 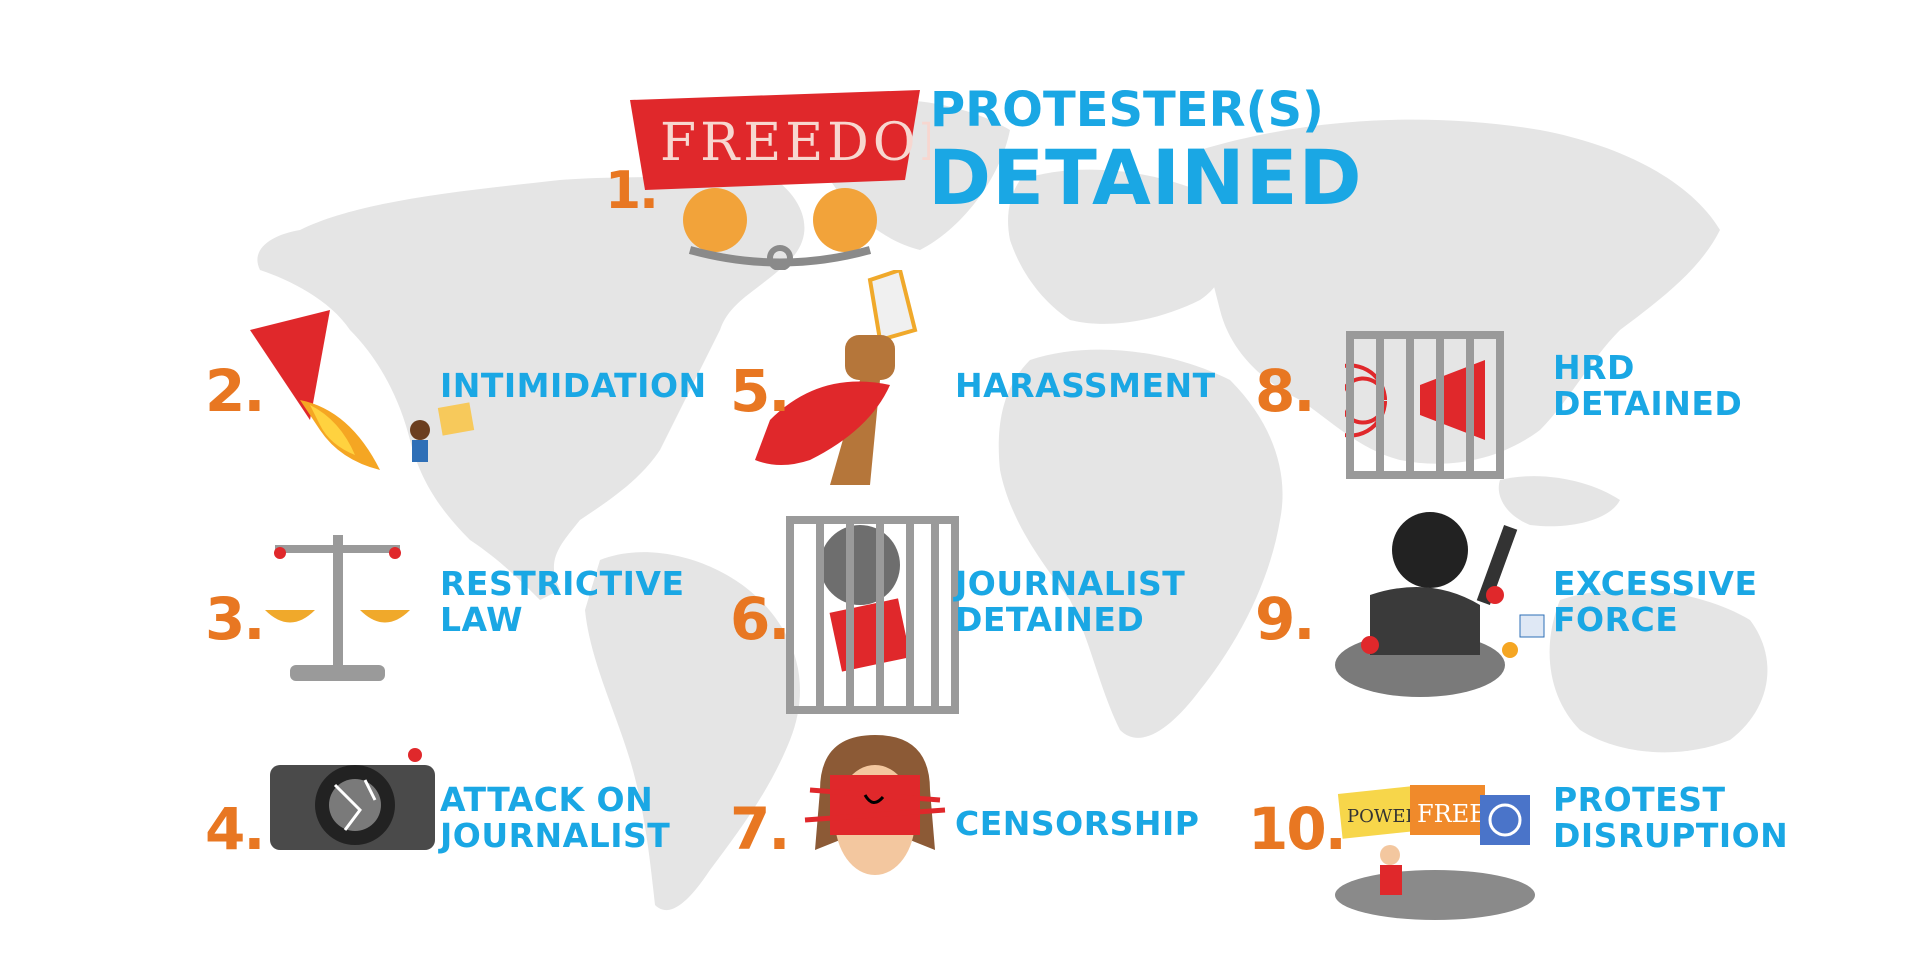 I want to click on item-label-4: ATTACK ON JOURNALIST, so click(x=555, y=818).